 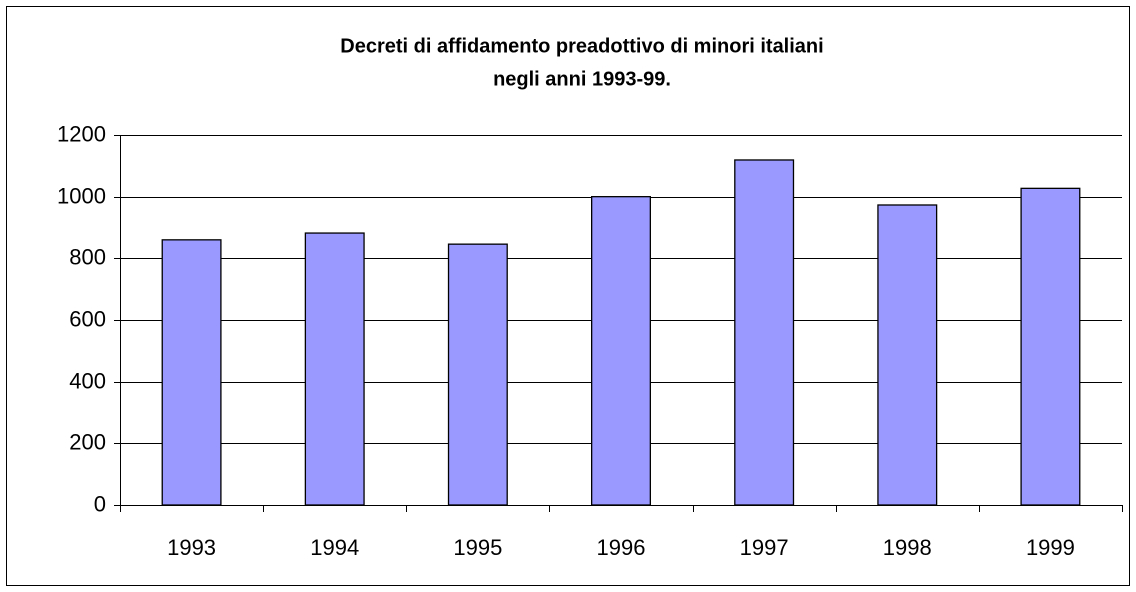 What do you see at coordinates (87, 256) in the screenshot?
I see `y-tick-label: 800` at bounding box center [87, 256].